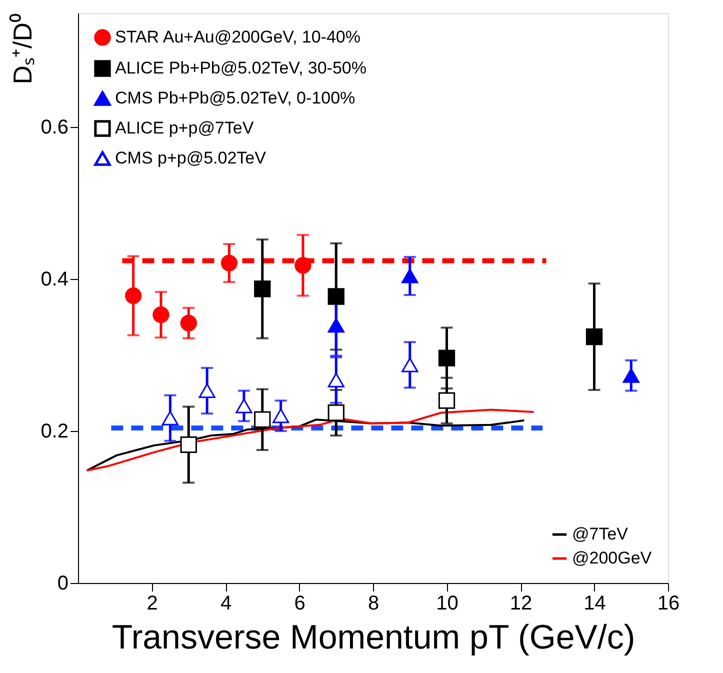 The image size is (723, 673). I want to click on legend-label: @200GeV, so click(612, 558).